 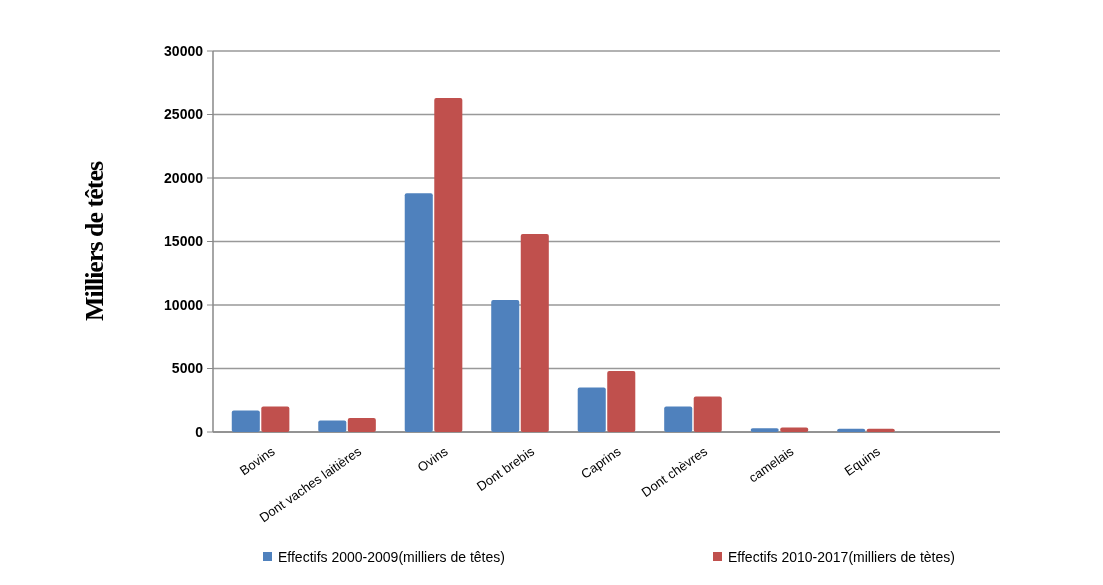 What do you see at coordinates (184, 114) in the screenshot?
I see `y-tick-label: 25000` at bounding box center [184, 114].